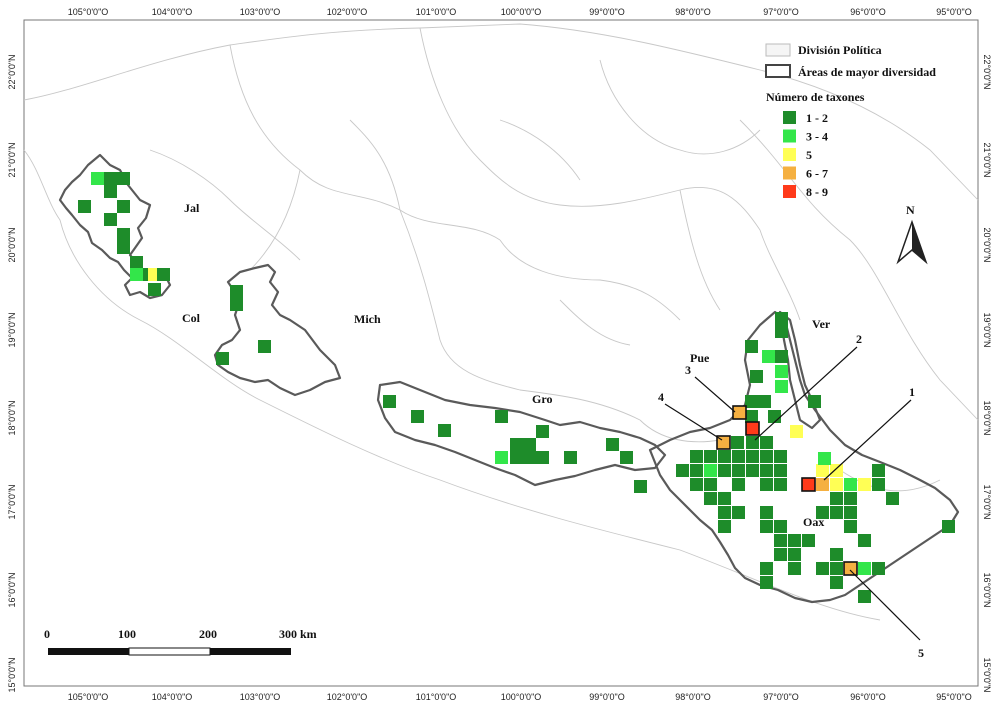 This screenshot has height=706, width=996. Describe the element at coordinates (436, 12) in the screenshot. I see `longitude-tick-top: 101°0'0"O` at that location.